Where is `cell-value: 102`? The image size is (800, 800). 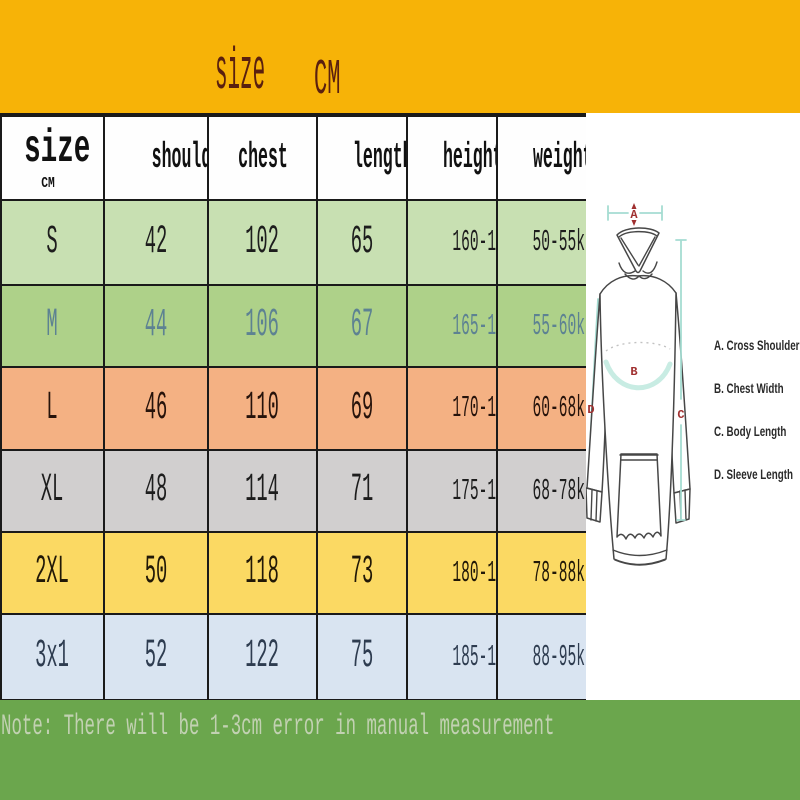 cell-value: 102 is located at coordinates (262, 242).